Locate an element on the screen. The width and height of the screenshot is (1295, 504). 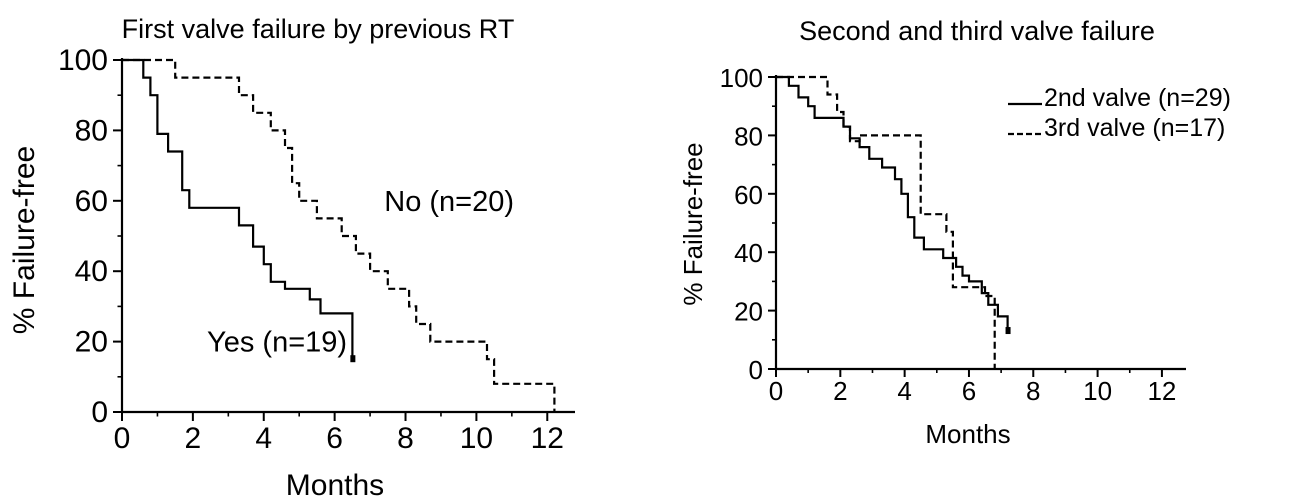
series-line-dashed is located at coordinates (886, 222).